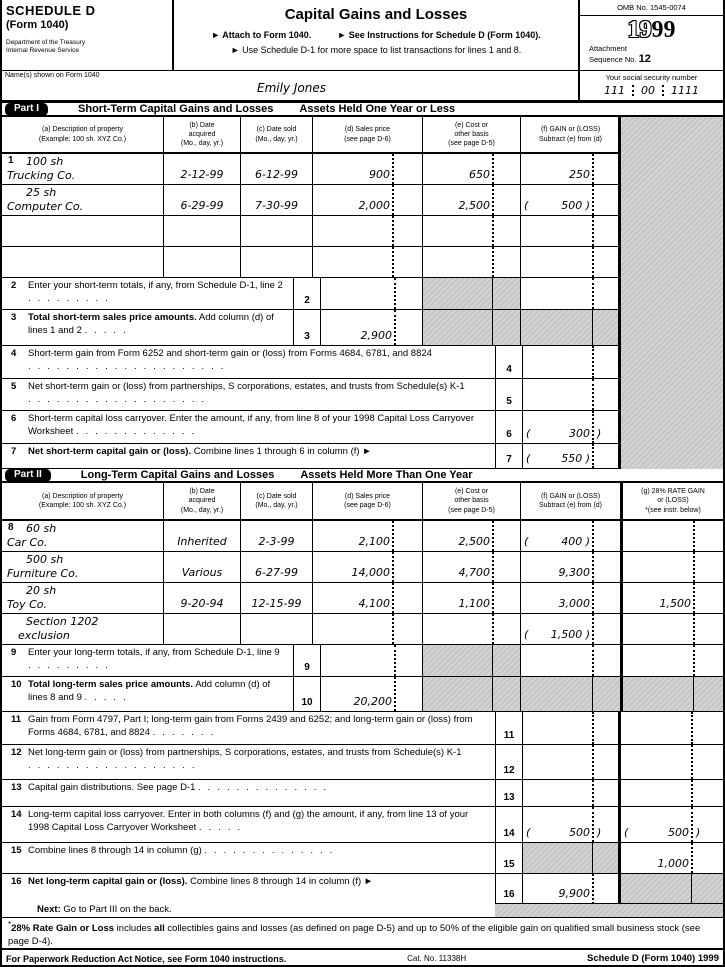  I want to click on line-11-amount-g, so click(654, 728).